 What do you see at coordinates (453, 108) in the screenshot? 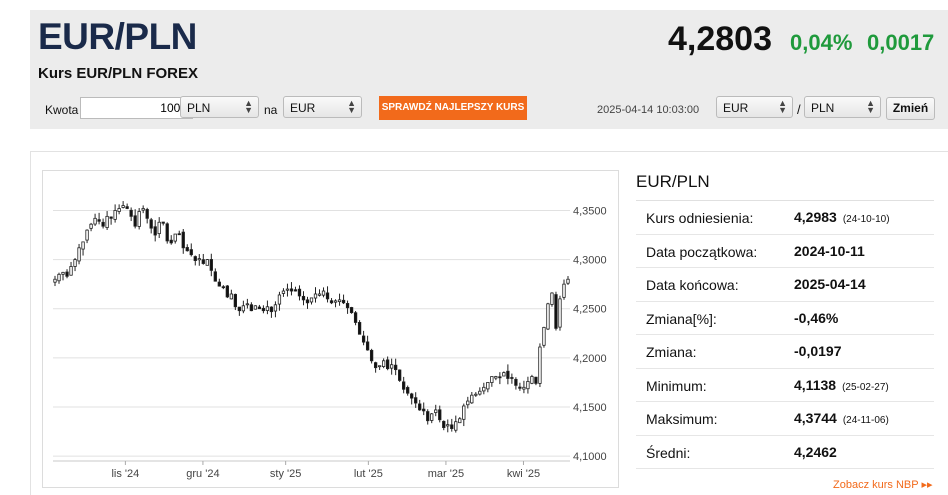
I see `check-best-rate-button: SPRAWDŹ NAJLEPSZY KURS` at bounding box center [453, 108].